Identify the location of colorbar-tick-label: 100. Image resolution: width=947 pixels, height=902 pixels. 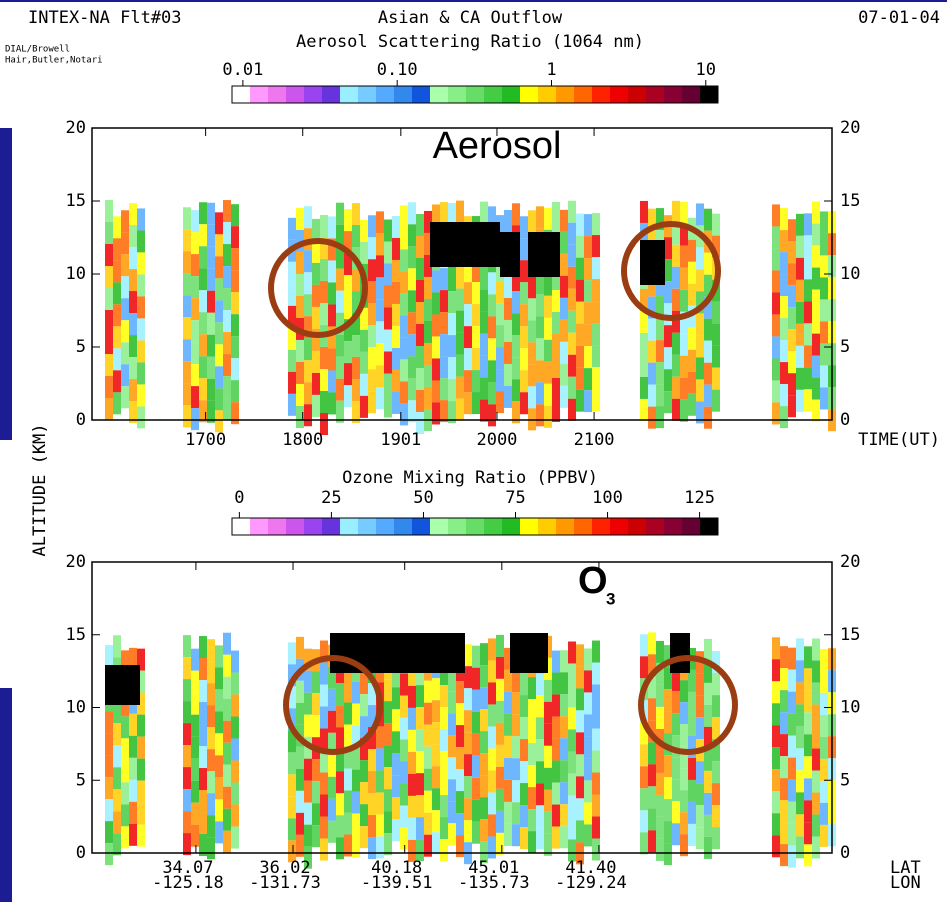
(607, 498).